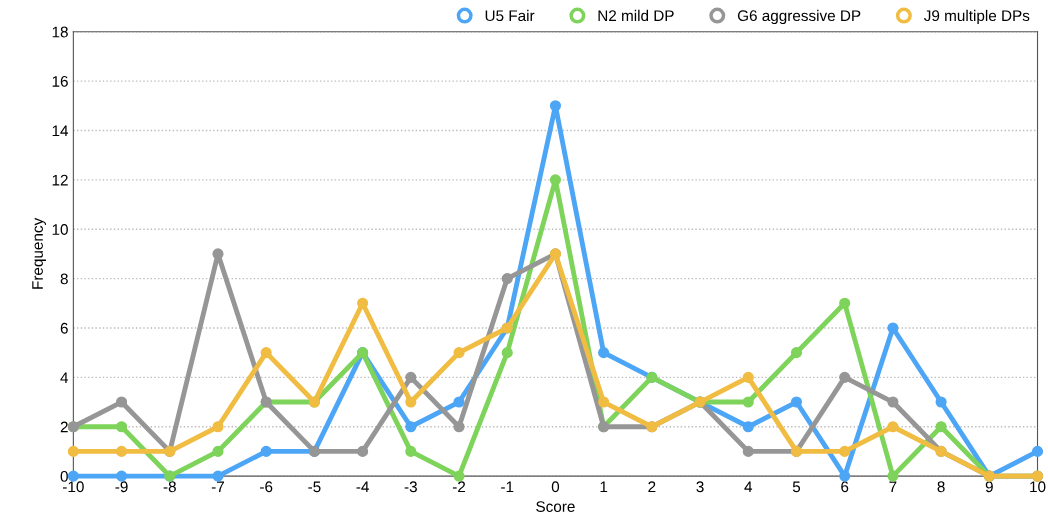 This screenshot has height=529, width=1048. I want to click on y-tick-label: 16, so click(60, 81).